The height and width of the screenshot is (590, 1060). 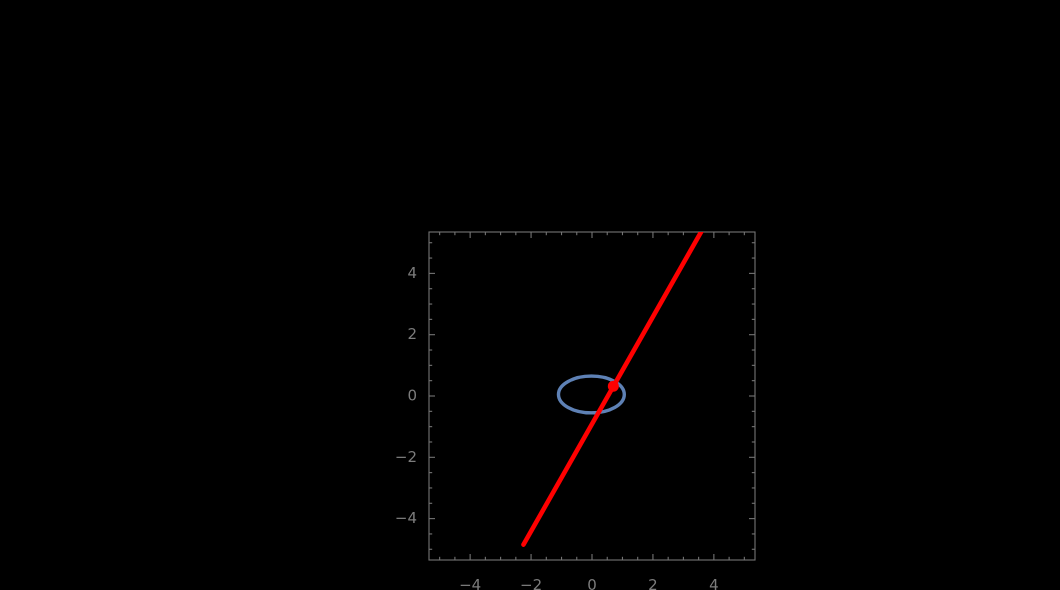 I want to click on x-tick-label: 0, so click(x=592, y=583).